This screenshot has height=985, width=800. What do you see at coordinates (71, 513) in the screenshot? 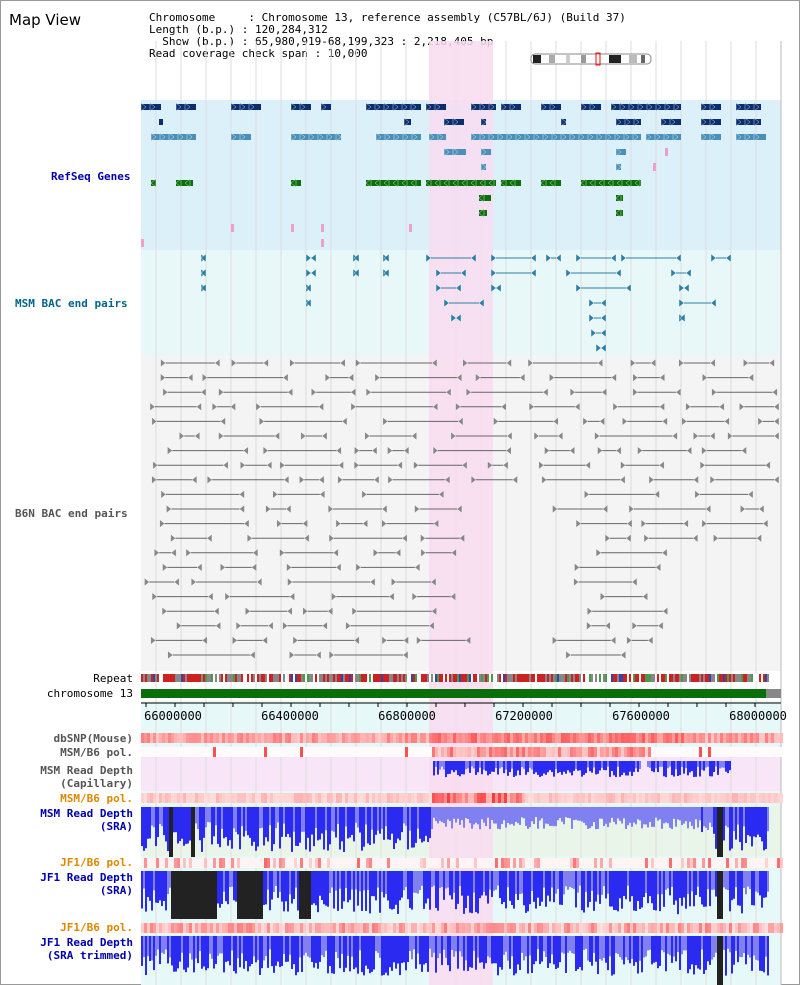
I see `track-label-b6n-bac: B6N BAC end pairs` at bounding box center [71, 513].